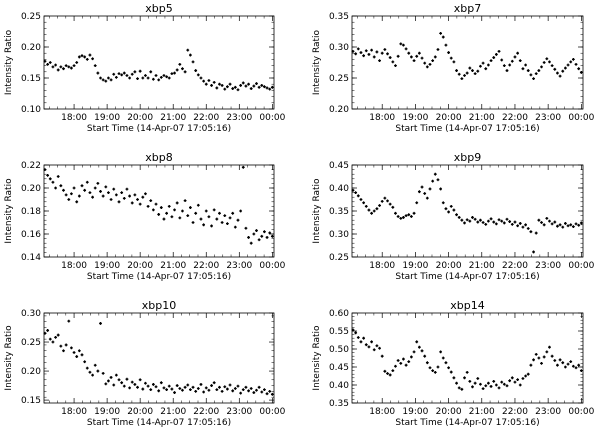  Describe the element at coordinates (239, 266) in the screenshot. I see `x-tick-label: 23:00` at that location.